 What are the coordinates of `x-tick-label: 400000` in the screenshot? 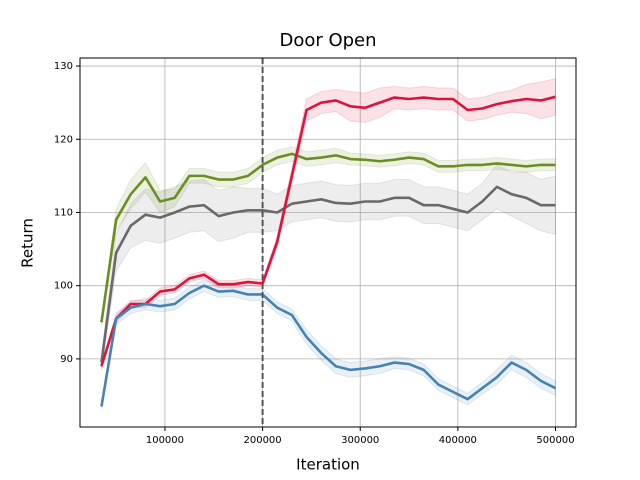 It's located at (458, 440).